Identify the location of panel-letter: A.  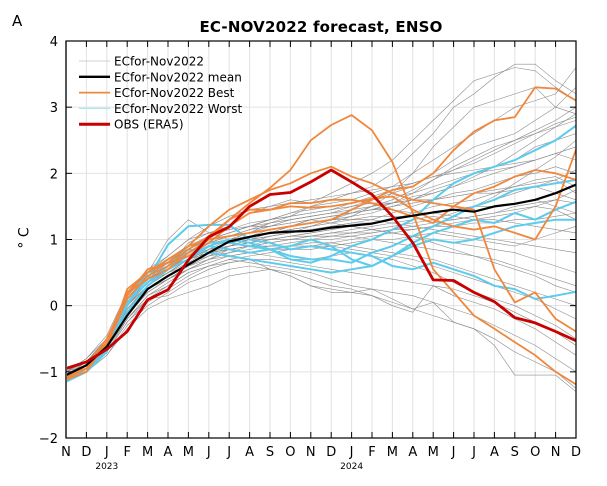
(17, 21).